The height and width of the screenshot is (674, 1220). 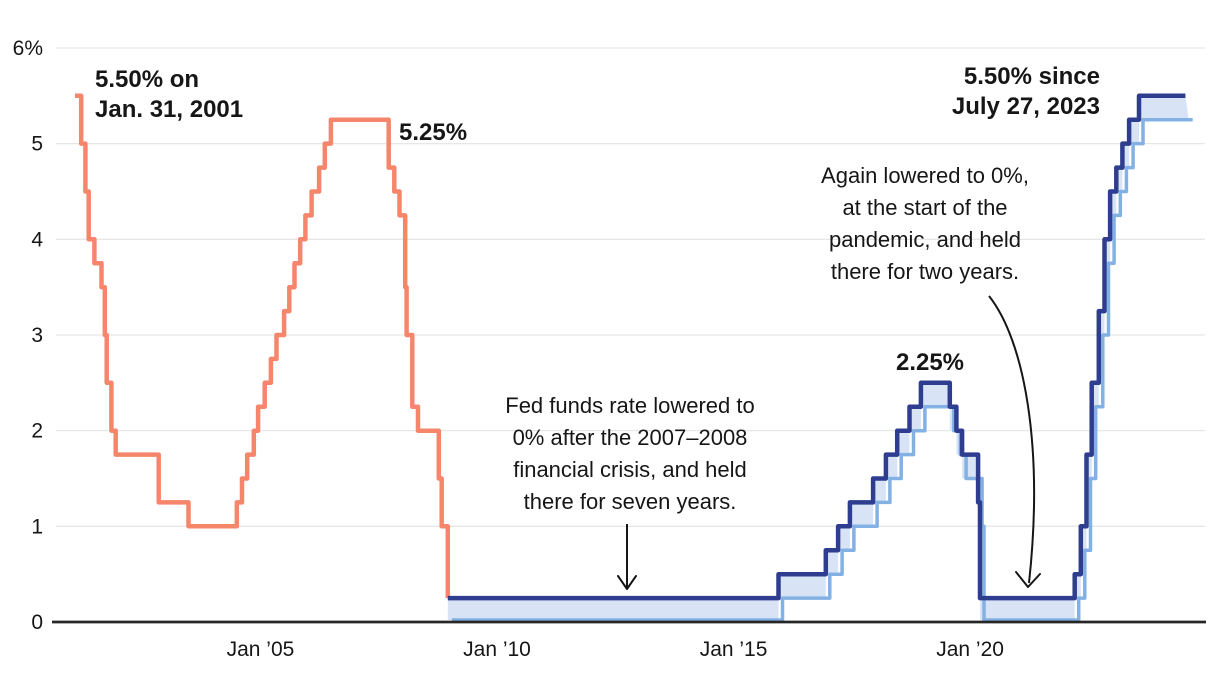 What do you see at coordinates (28, 48) in the screenshot?
I see `y-tick-label-6: 6%` at bounding box center [28, 48].